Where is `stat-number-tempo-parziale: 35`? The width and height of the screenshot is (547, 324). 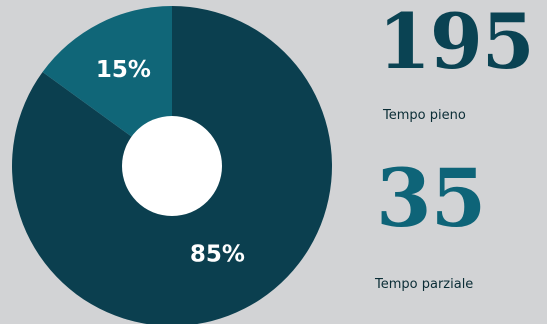
stat-number-tempo-parziale: 35 is located at coordinates (431, 198).